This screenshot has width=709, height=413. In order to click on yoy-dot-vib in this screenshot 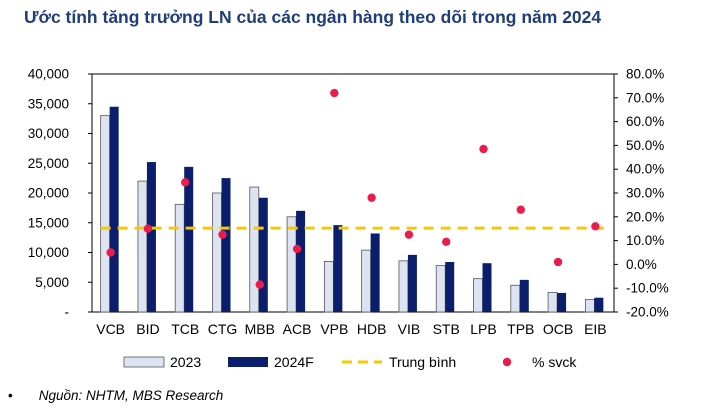, I will do `click(409, 234)`.